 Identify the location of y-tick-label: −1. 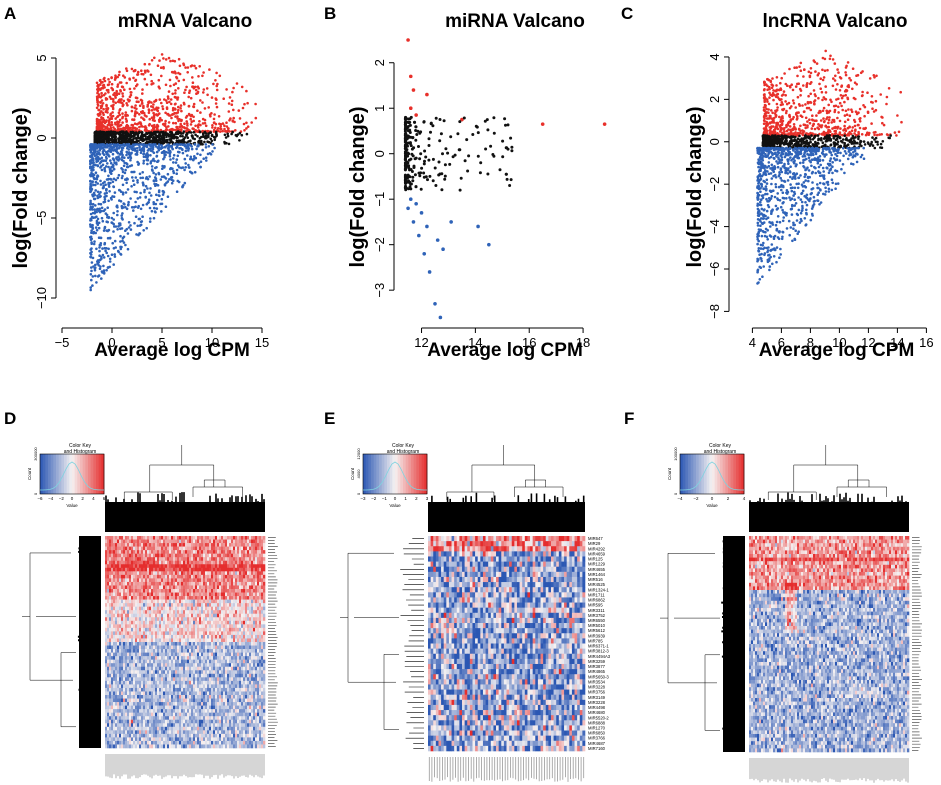
(379, 199).